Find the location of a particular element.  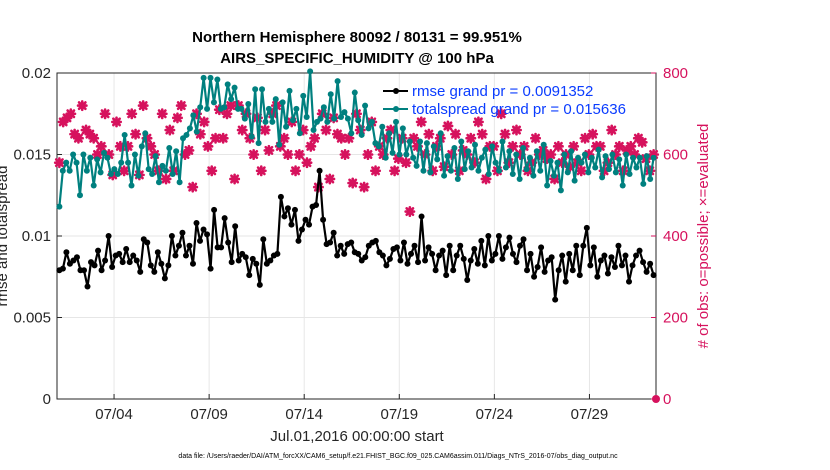

y-axis-label: rmse and totalspread is located at coordinates (5, 236).